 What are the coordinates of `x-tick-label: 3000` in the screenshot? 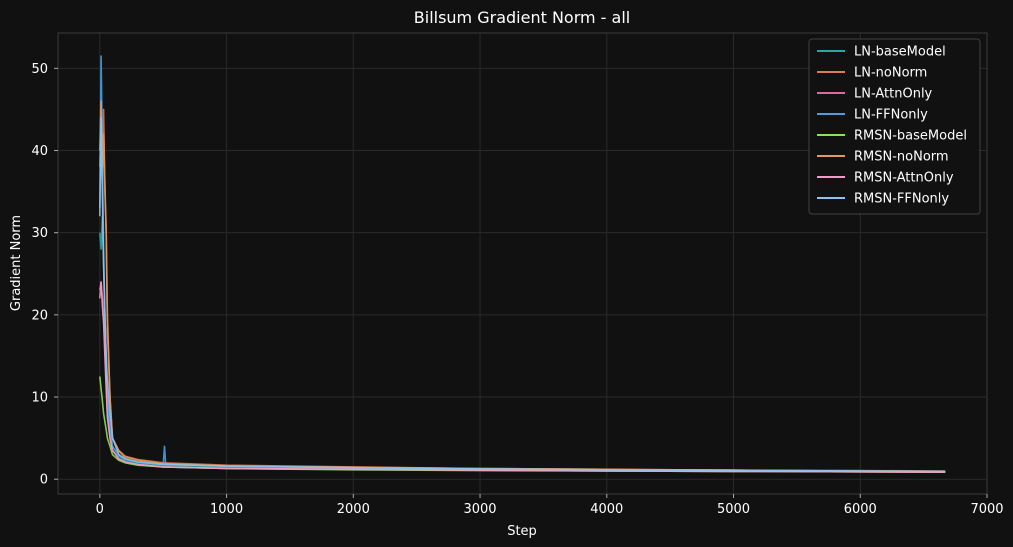 It's located at (479, 509).